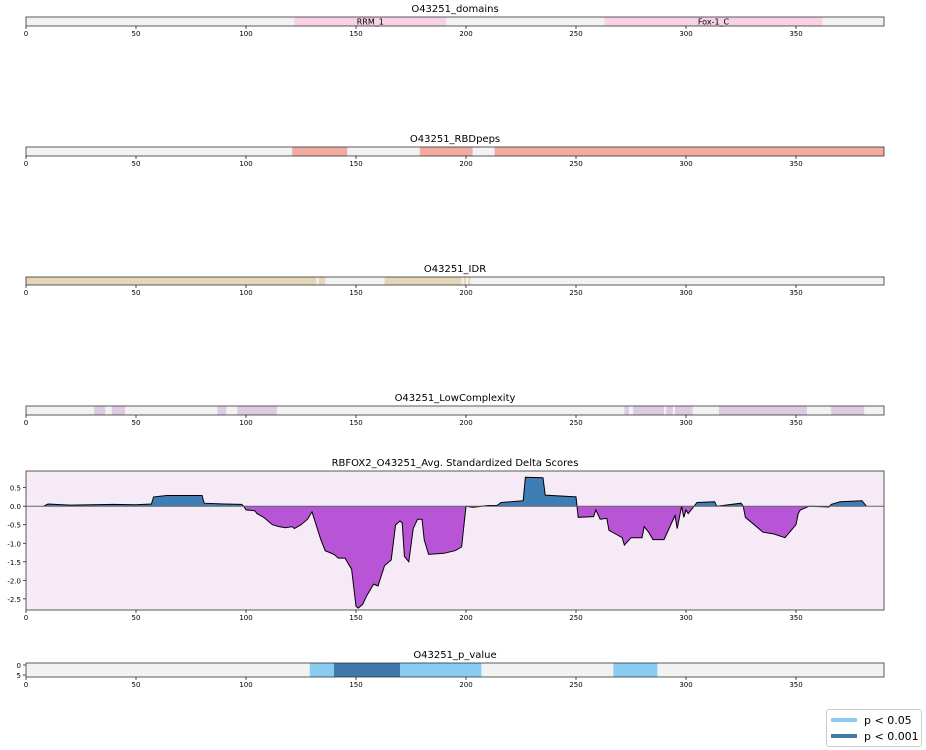 The height and width of the screenshot is (750, 926). Describe the element at coordinates (14, 544) in the screenshot. I see `y-tick-label: -1.0` at that location.